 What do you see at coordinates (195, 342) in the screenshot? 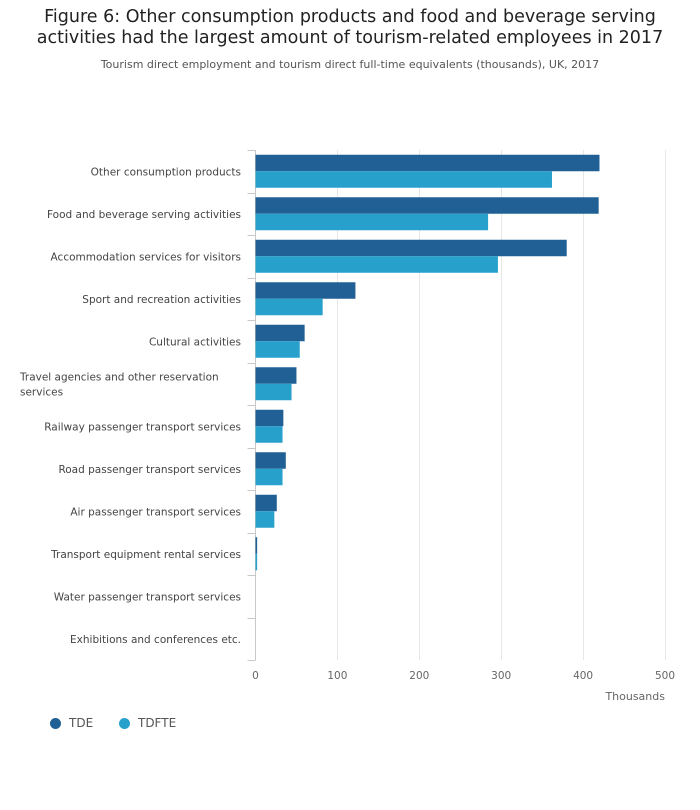
I see `category-label: Cultural activities` at bounding box center [195, 342].